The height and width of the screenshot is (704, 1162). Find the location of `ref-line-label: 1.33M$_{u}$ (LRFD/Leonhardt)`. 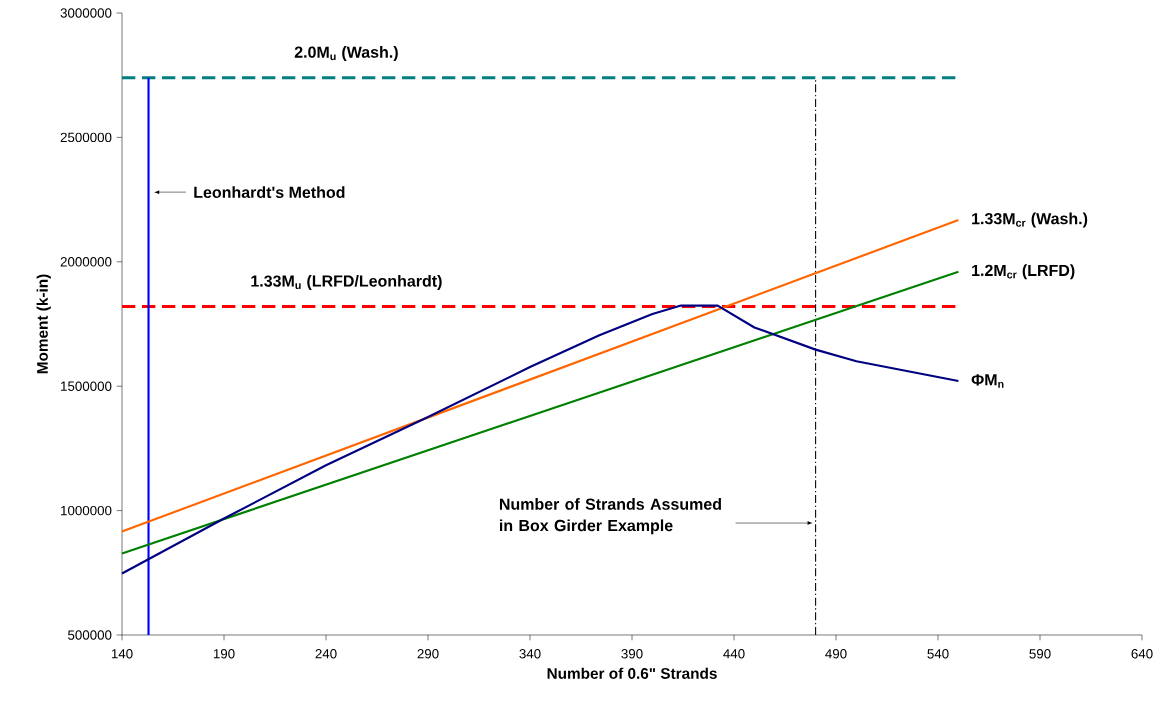

ref-line-label: 1.33M$_{u}$ (LRFD/Leonhardt) is located at coordinates (346, 282).